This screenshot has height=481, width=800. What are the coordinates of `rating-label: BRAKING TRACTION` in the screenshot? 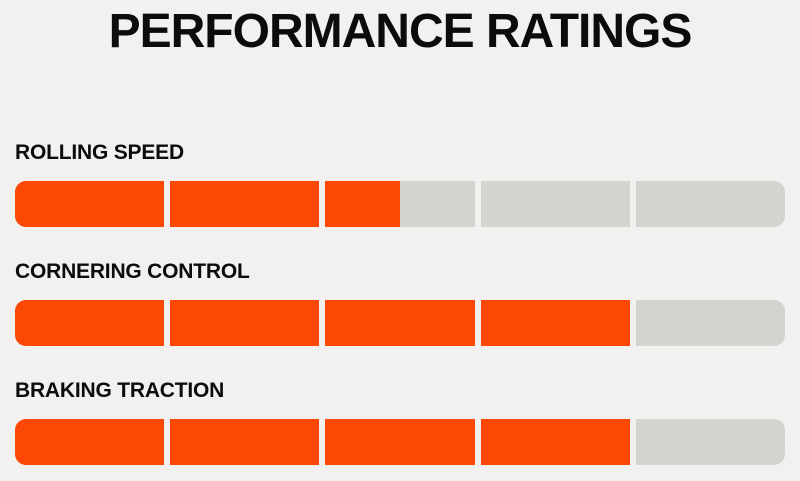 It's located at (120, 390).